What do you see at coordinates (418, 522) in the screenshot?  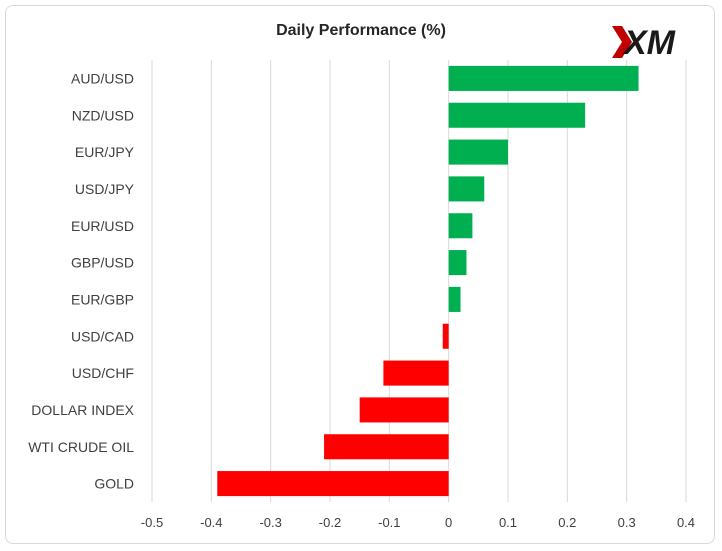 I see `x-tick-labels: -0.5 -0.4 -0.3 -0.2 -0.1 0 0.1 0.2 0.3 0.4` at bounding box center [418, 522].